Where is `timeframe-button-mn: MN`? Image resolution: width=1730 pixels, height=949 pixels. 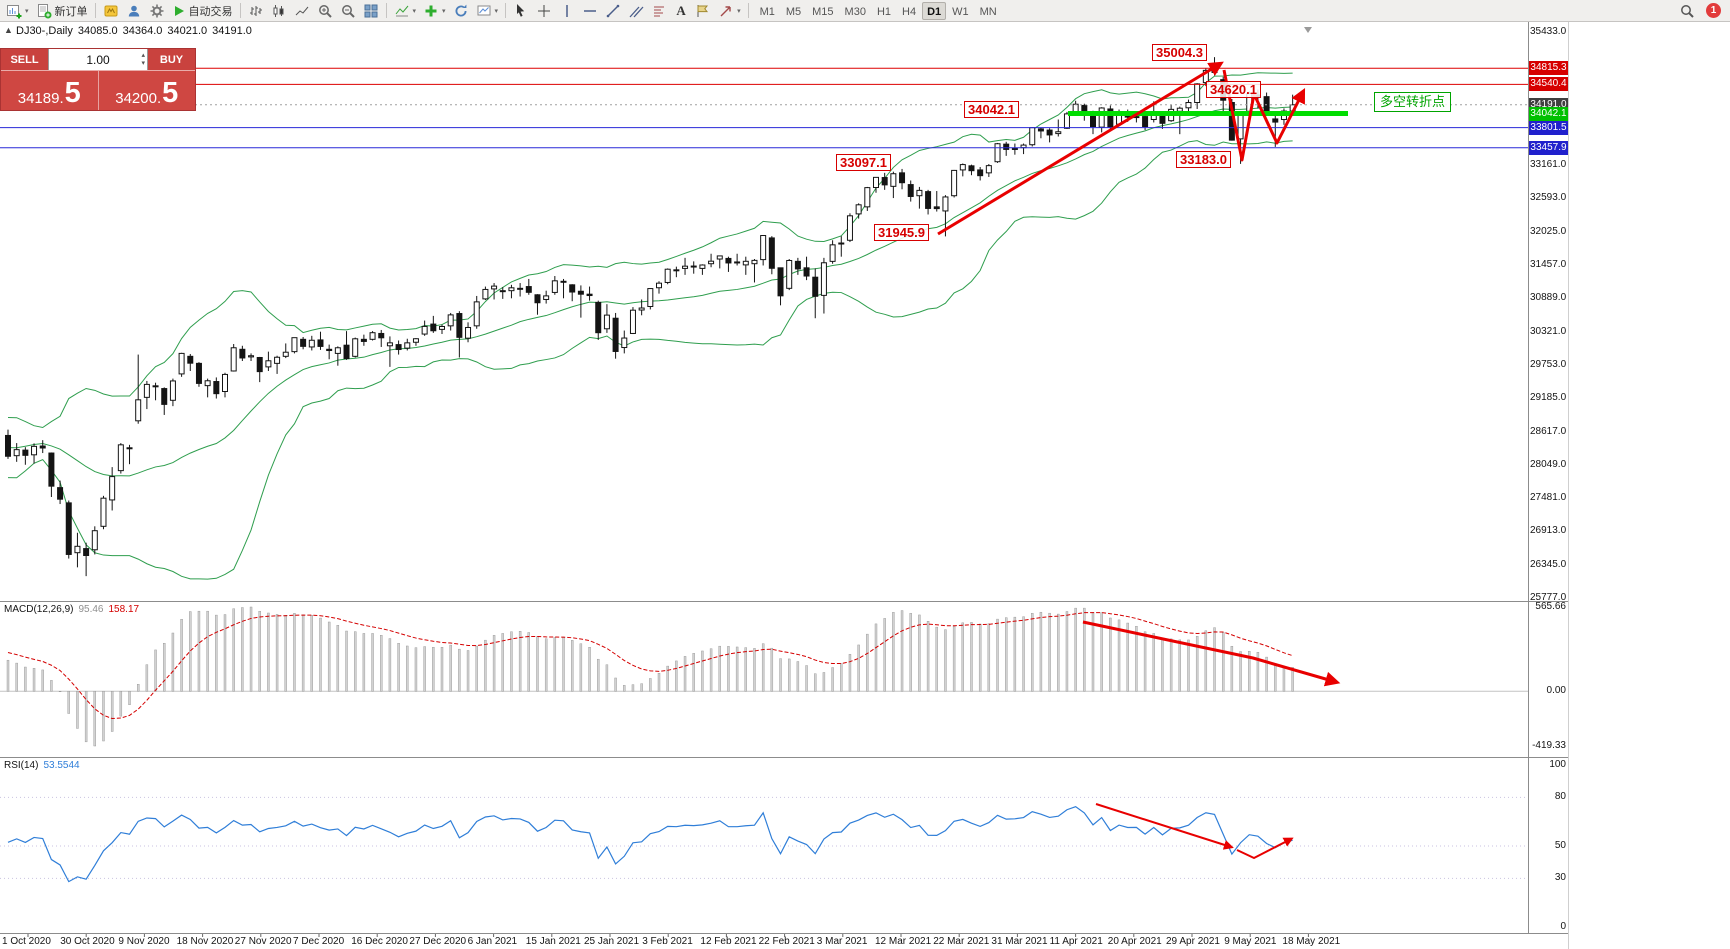
timeframe-button-mn: MN is located at coordinates (988, 11).